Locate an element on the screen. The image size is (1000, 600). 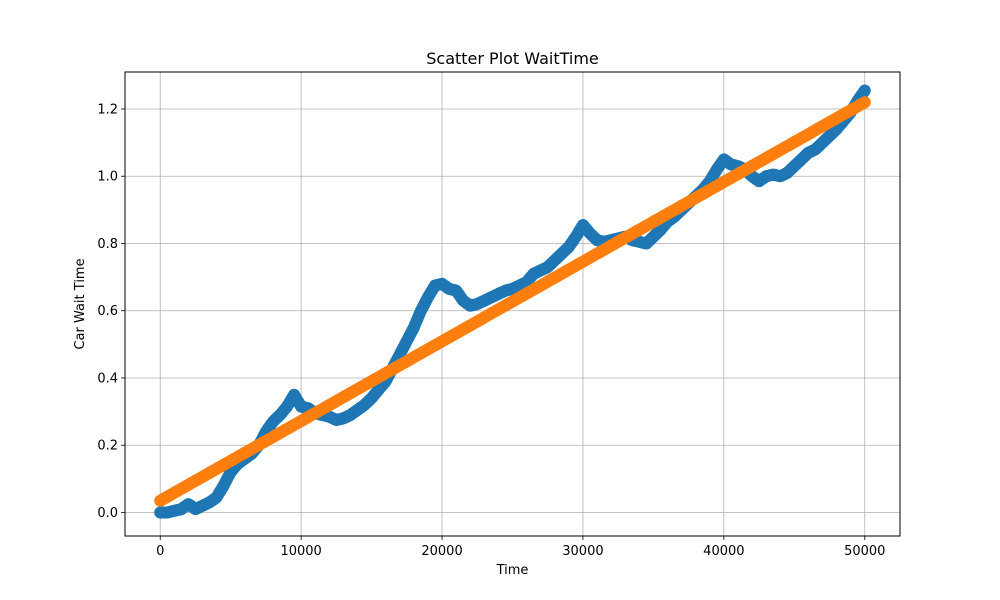
chart-title: Scatter Plot WaitTime is located at coordinates (512, 58).